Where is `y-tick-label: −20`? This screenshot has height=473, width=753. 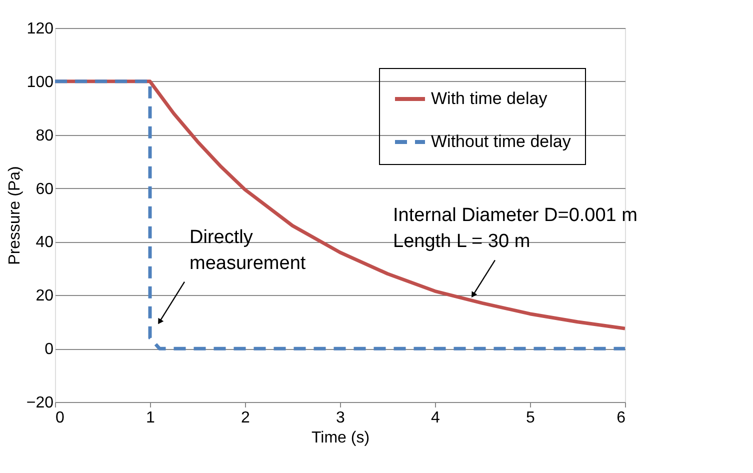 y-tick-label: −20 is located at coordinates (40, 403).